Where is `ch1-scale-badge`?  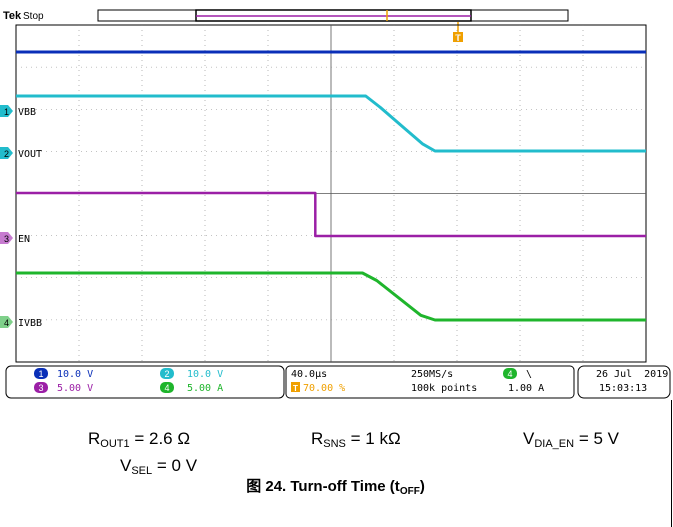
ch1-scale-badge is located at coordinates (41, 373).